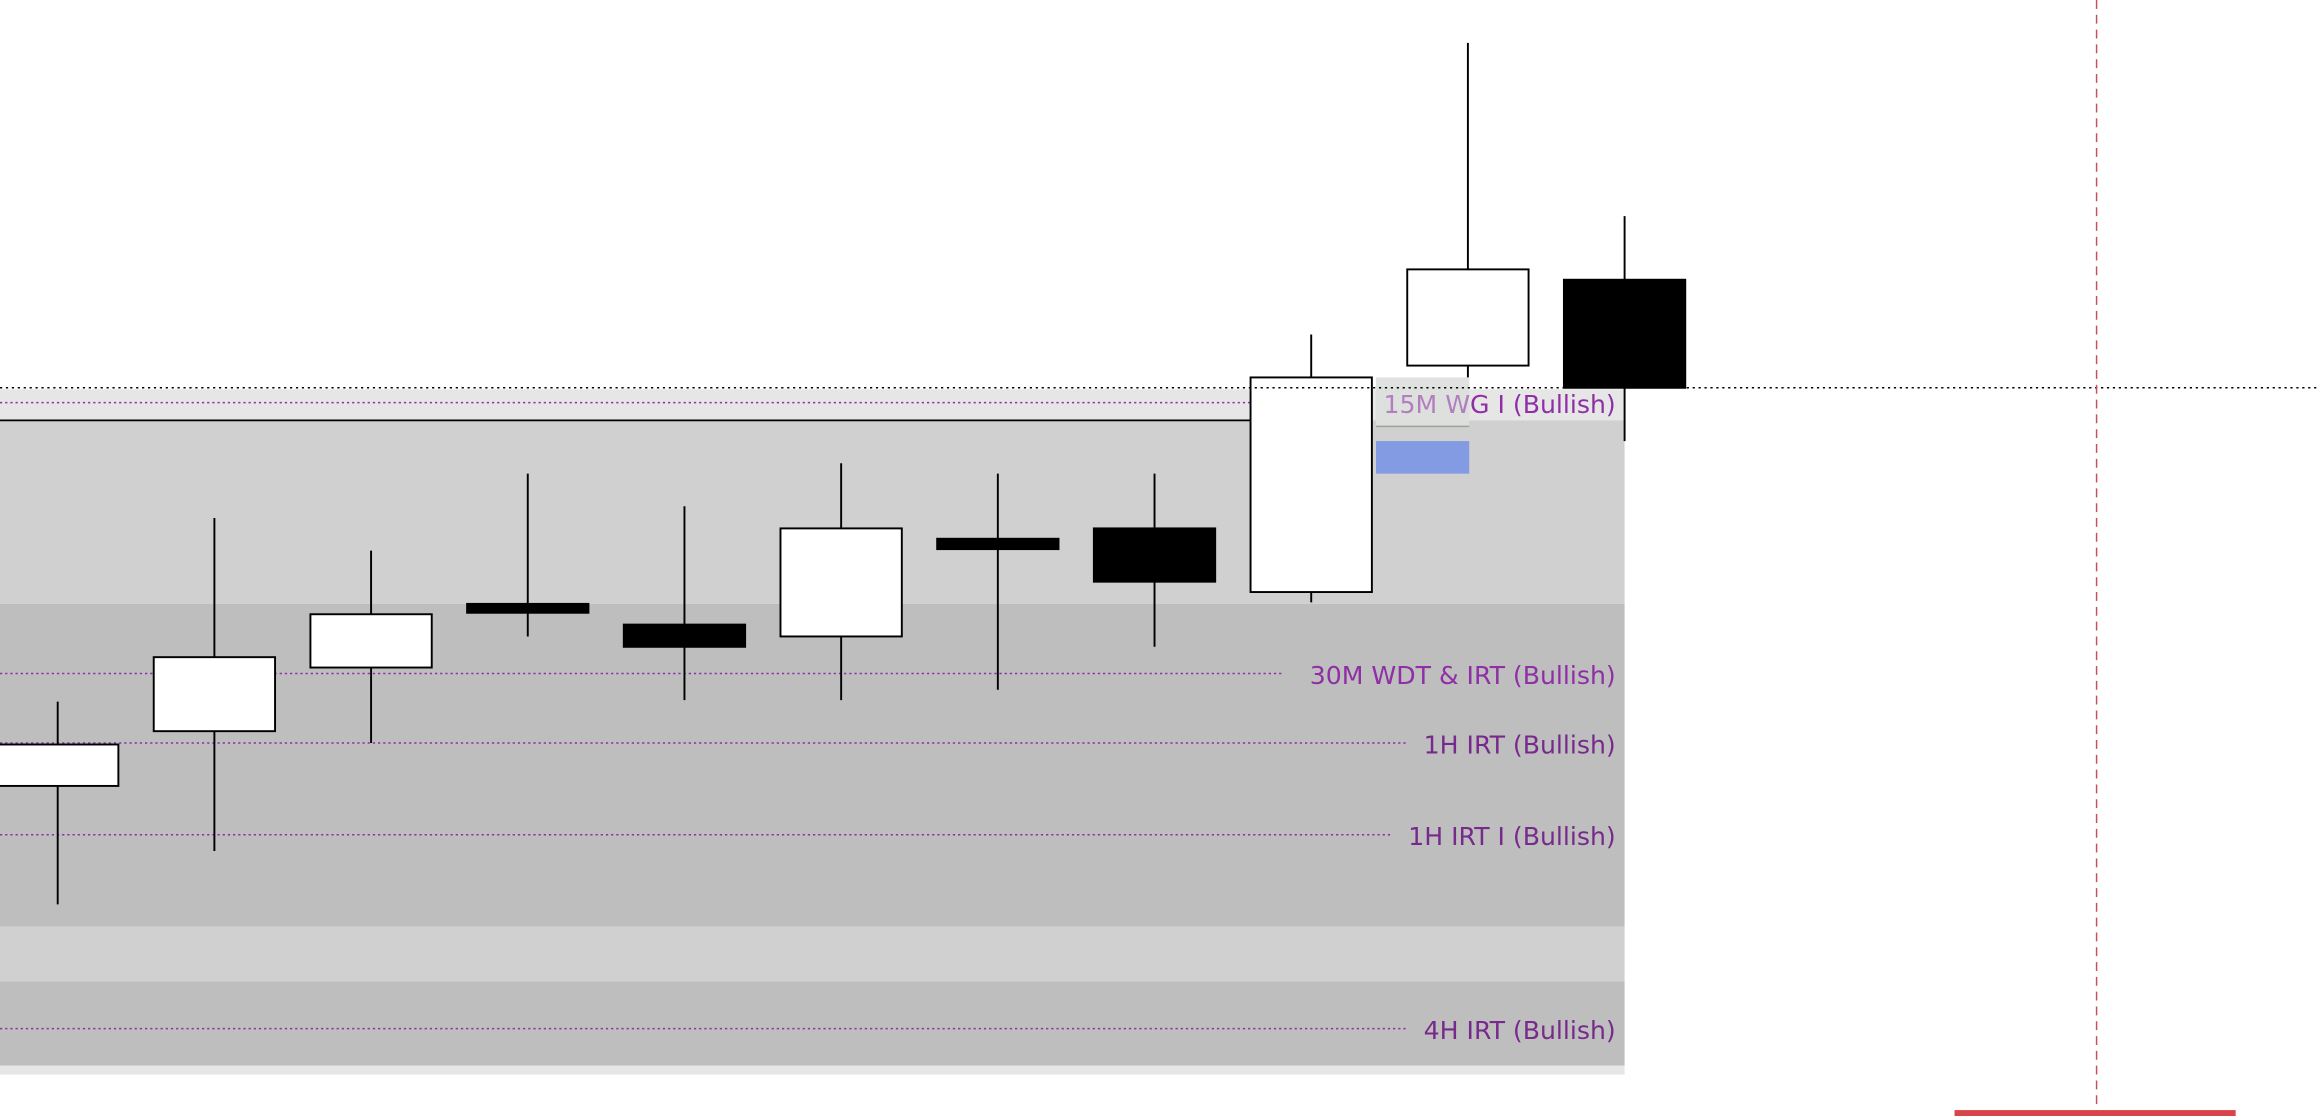  I want to click on fvg-layer, so click(1423, 425).